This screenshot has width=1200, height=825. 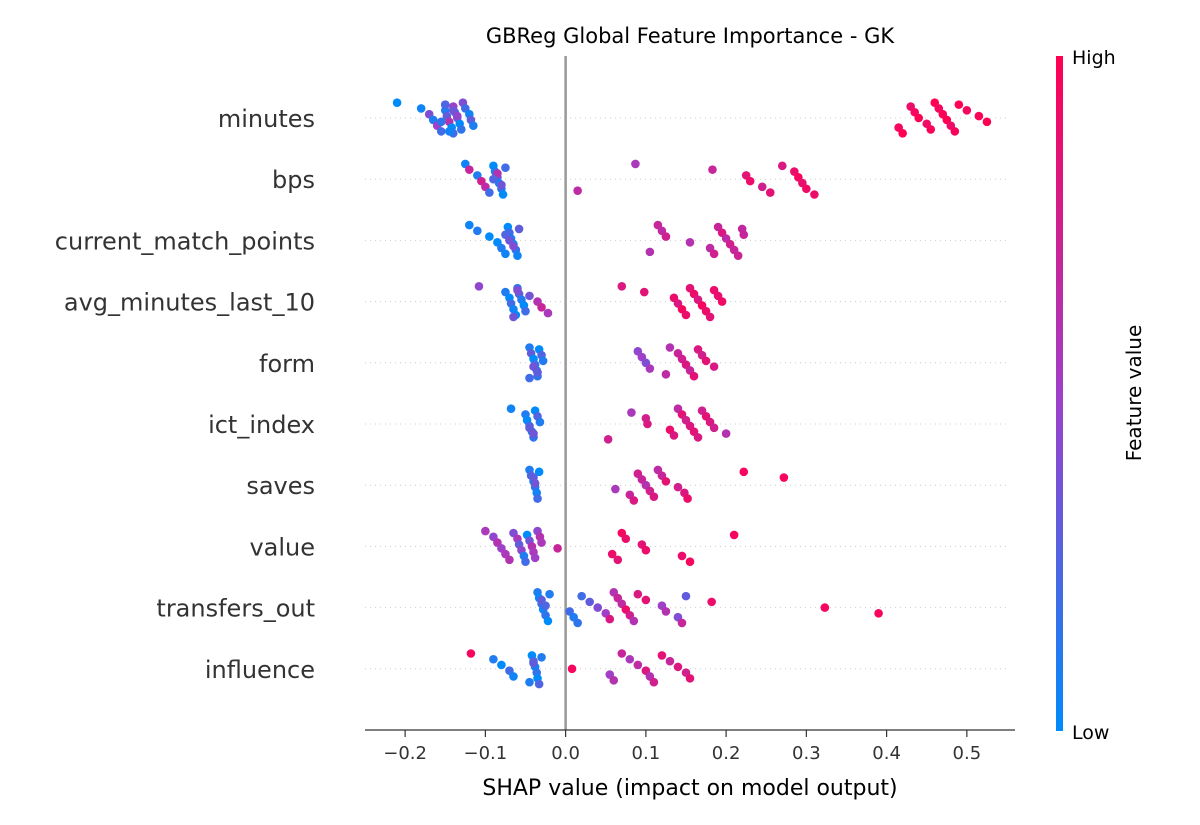 What do you see at coordinates (266, 119) in the screenshot?
I see `feature-label-minutes: minutes` at bounding box center [266, 119].